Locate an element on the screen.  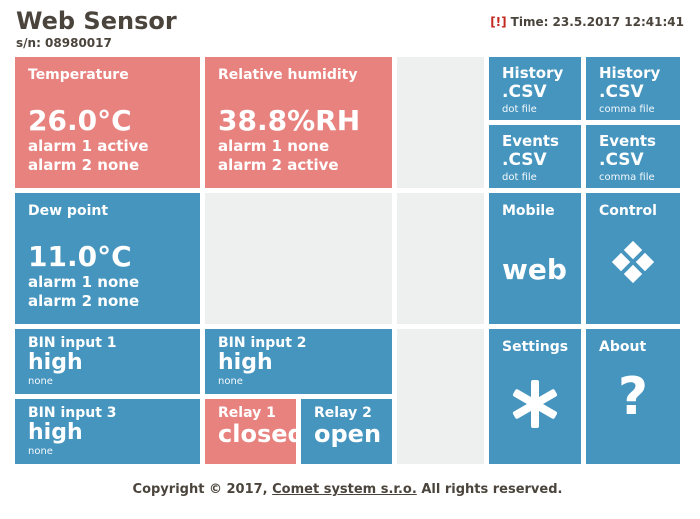
humidity-value: 38.8%RH is located at coordinates (289, 121).